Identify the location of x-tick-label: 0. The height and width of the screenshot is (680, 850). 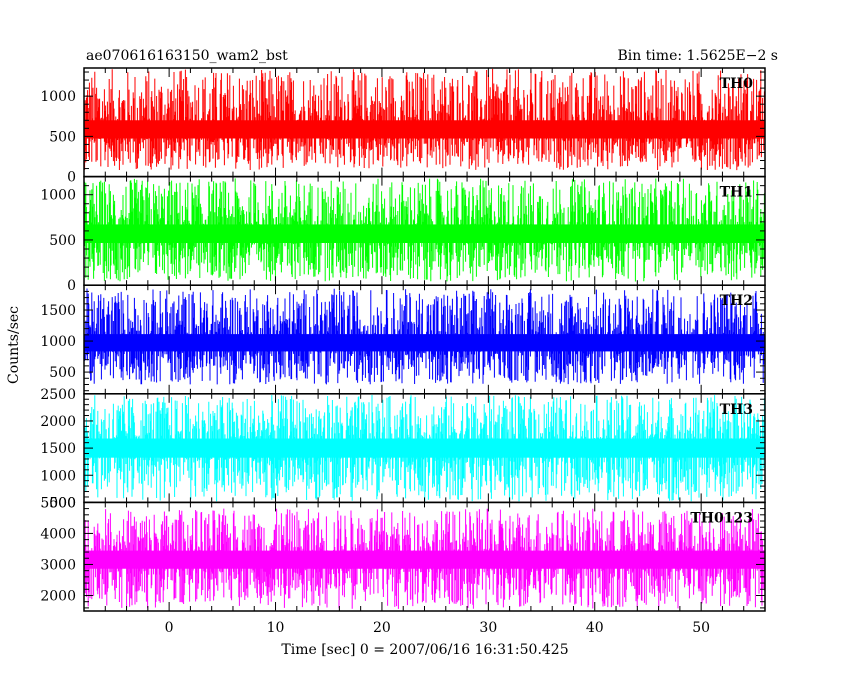
(169, 628).